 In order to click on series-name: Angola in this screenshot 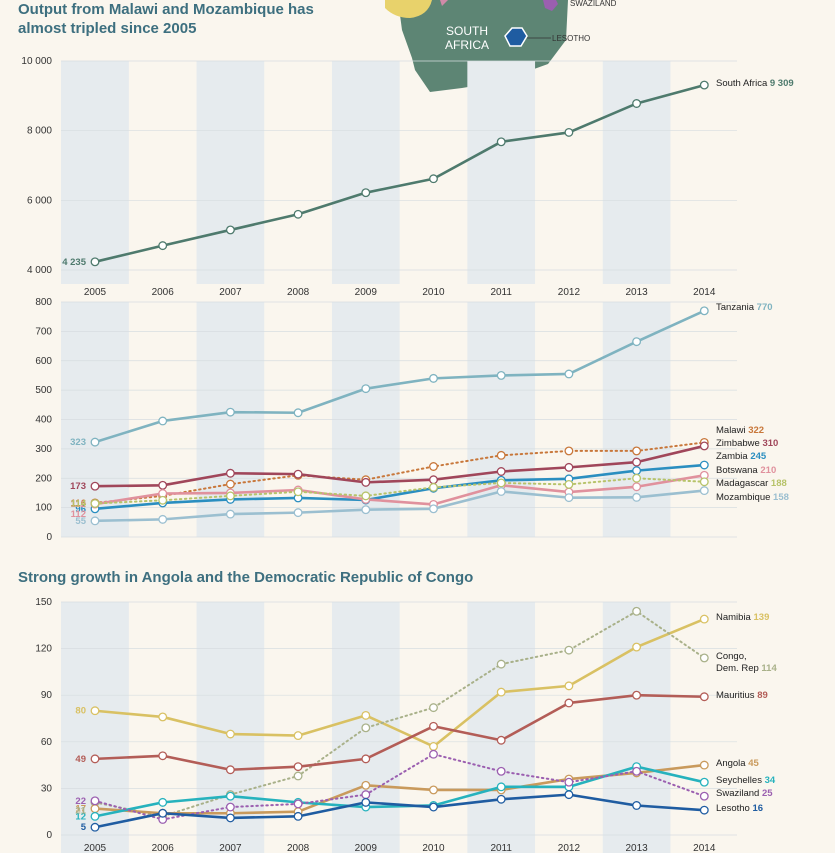, I will do `click(732, 763)`.